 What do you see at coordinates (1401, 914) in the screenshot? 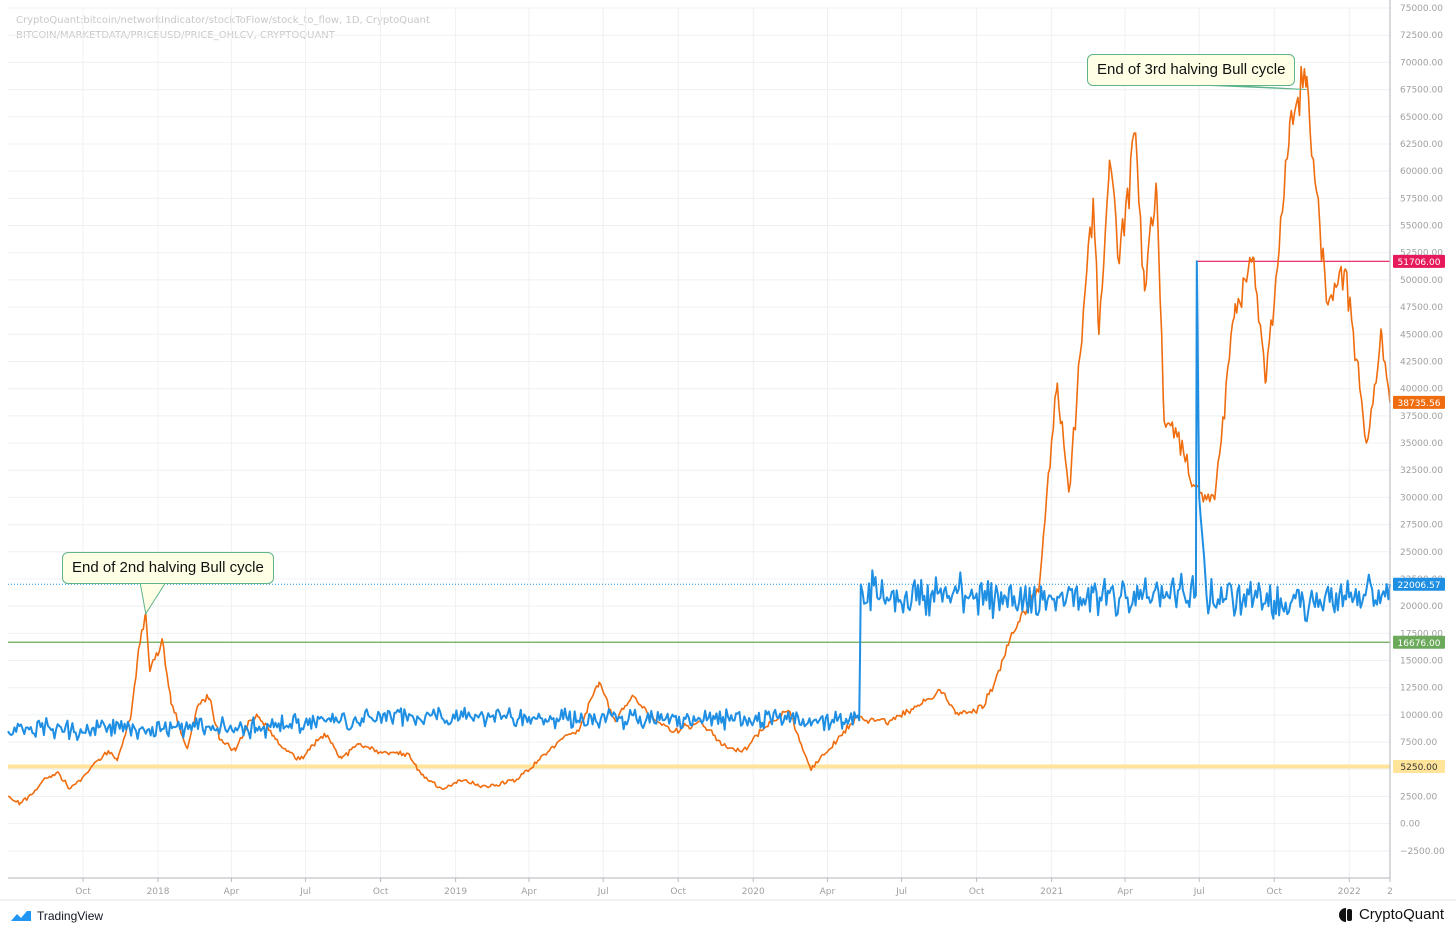
I see `cryptoquant-label: CryptoQuant` at bounding box center [1401, 914].